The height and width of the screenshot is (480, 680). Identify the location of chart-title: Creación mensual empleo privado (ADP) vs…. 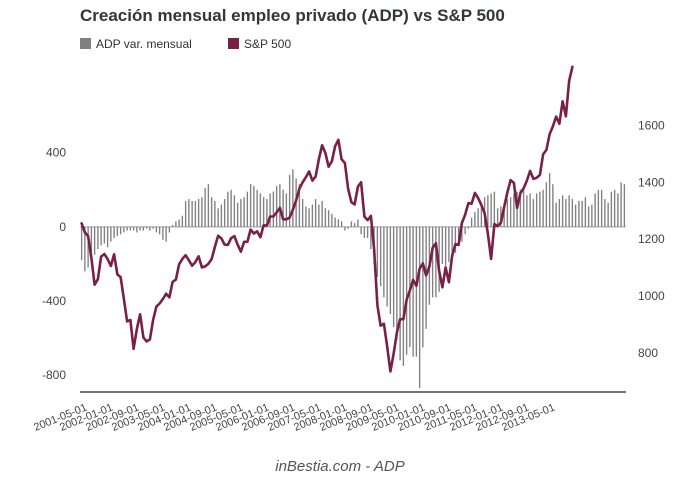
(292, 15).